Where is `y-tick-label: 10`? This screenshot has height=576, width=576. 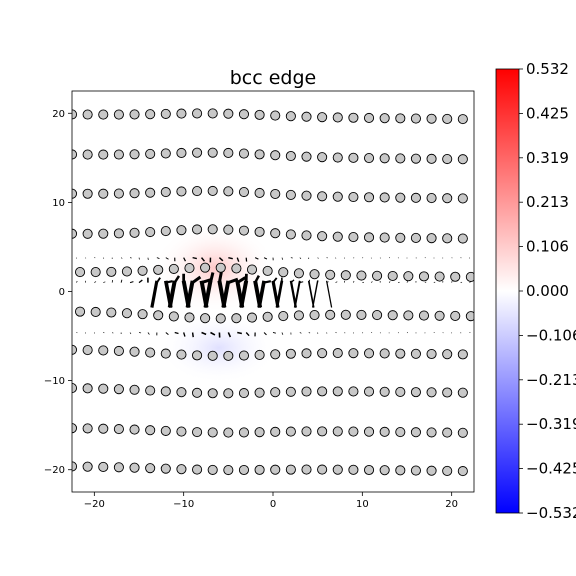 y-tick-label: 10 is located at coordinates (58, 203).